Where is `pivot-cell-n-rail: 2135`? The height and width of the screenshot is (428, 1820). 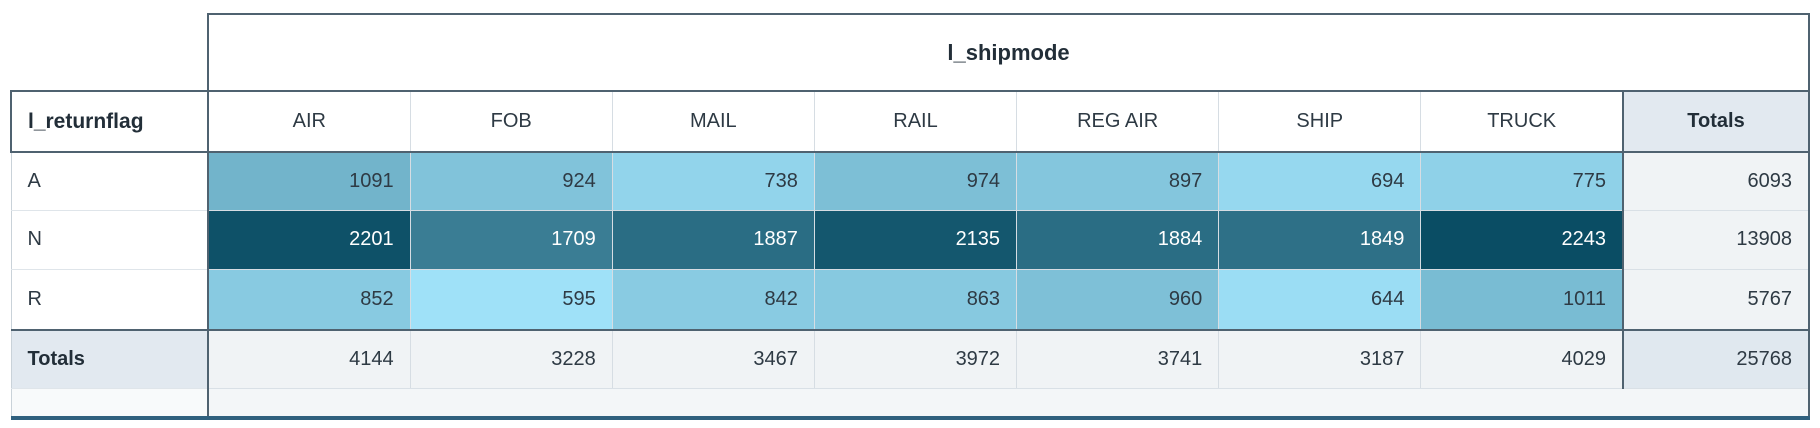 pivot-cell-n-rail: 2135 is located at coordinates (915, 239).